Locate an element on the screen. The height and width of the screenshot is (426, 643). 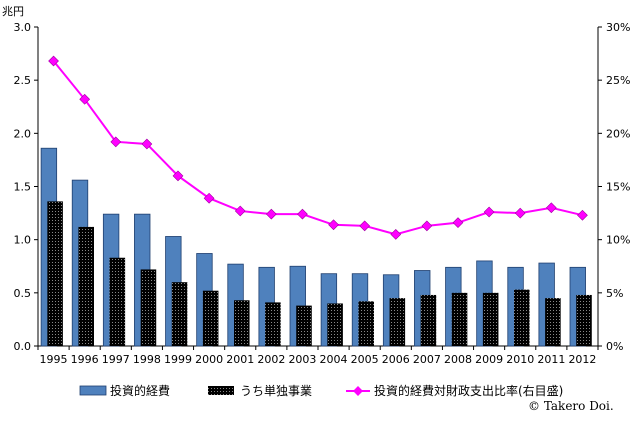
right-tick-label: 25% is located at coordinates (618, 80).